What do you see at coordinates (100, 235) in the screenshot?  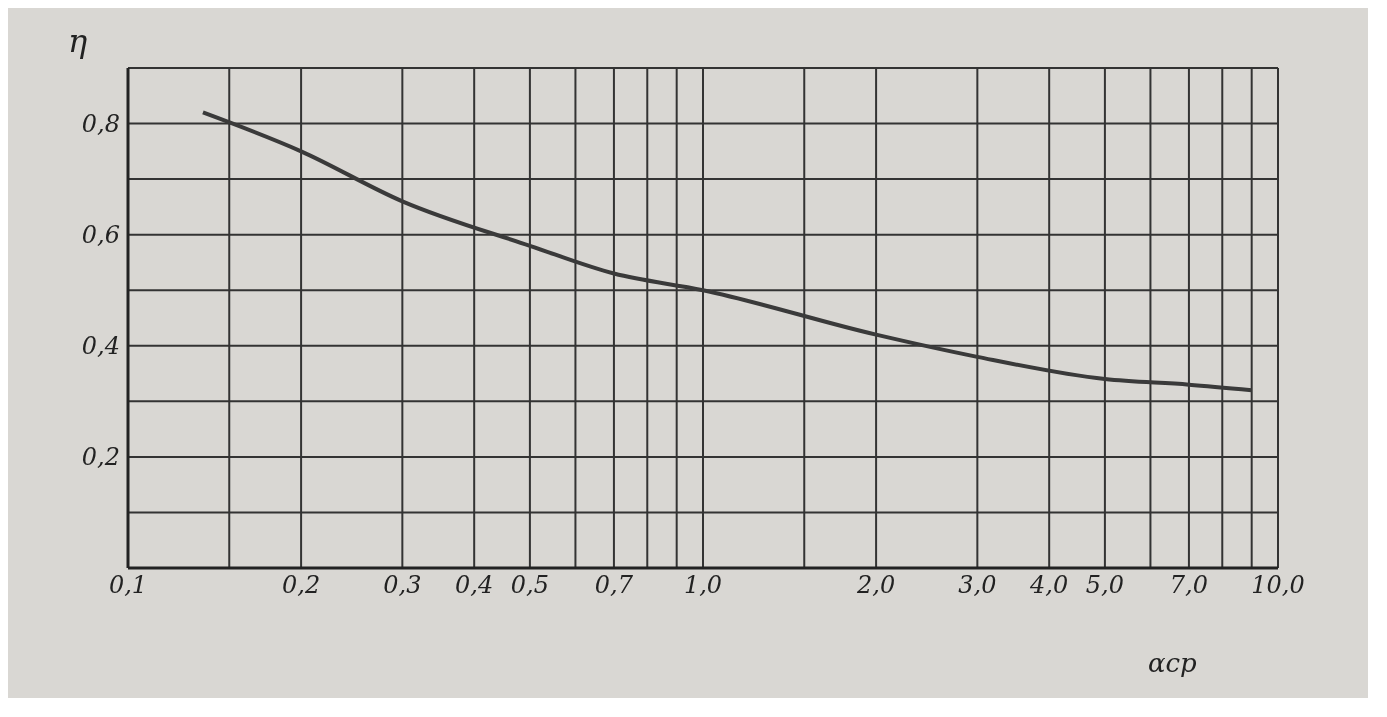 I see `y-tick-label: 0,6` at bounding box center [100, 235].